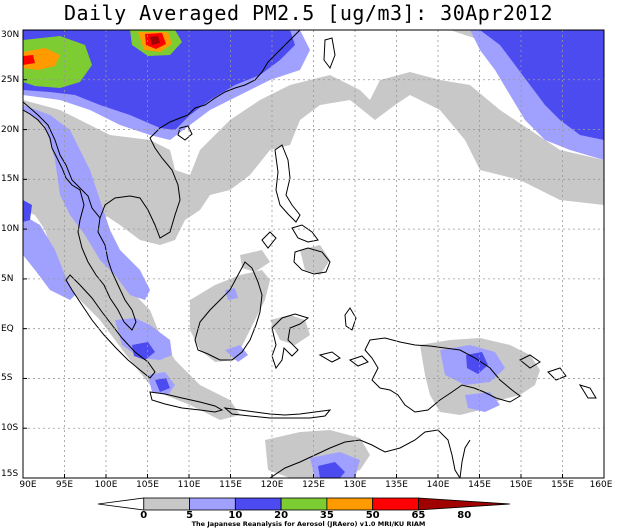 The width and height of the screenshot is (617, 529). What do you see at coordinates (10, 79) in the screenshot?
I see `latitude-label: 25N` at bounding box center [10, 79].